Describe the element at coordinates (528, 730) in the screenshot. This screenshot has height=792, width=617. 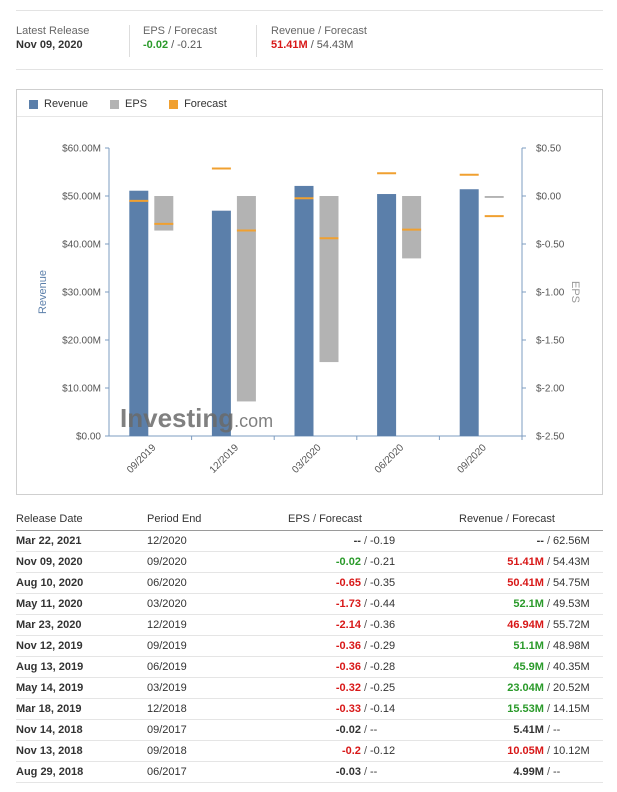
I see `revenue-actual: 5.41M` at that location.